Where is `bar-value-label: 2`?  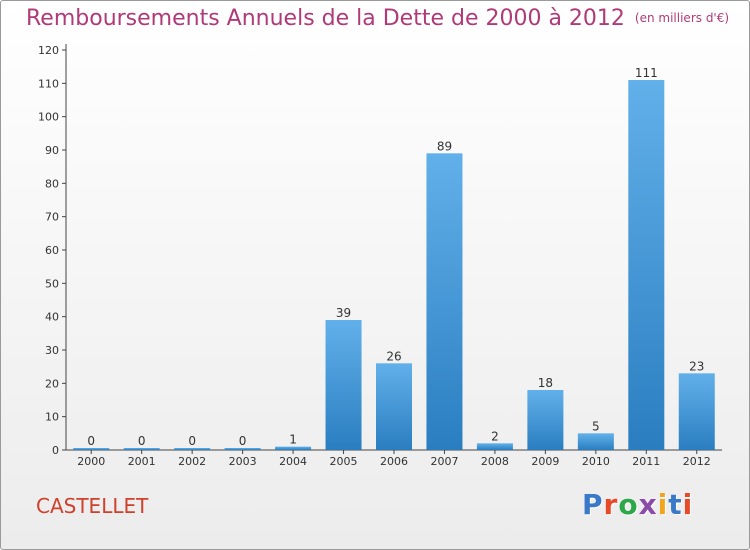 bar-value-label: 2 is located at coordinates (495, 436).